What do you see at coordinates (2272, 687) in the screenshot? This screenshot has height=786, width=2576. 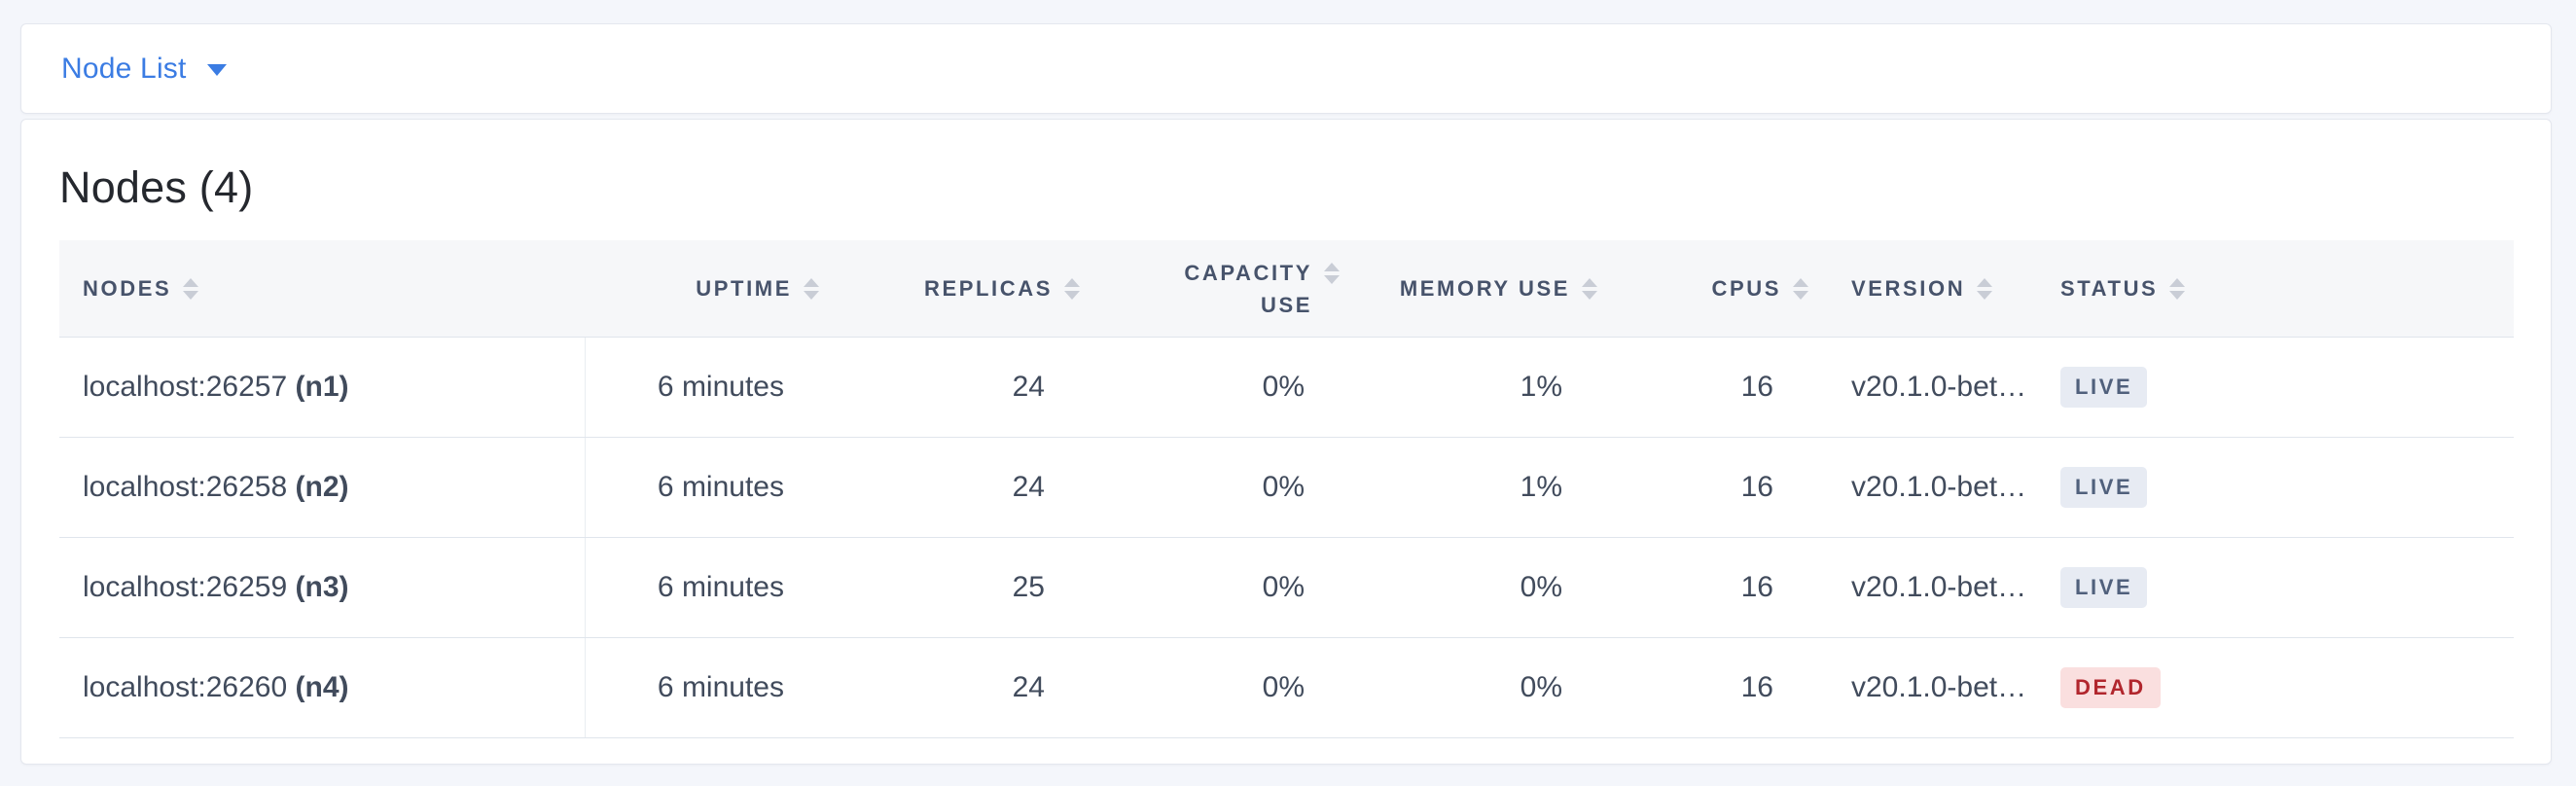 I see `status-cell: DEAD` at bounding box center [2272, 687].